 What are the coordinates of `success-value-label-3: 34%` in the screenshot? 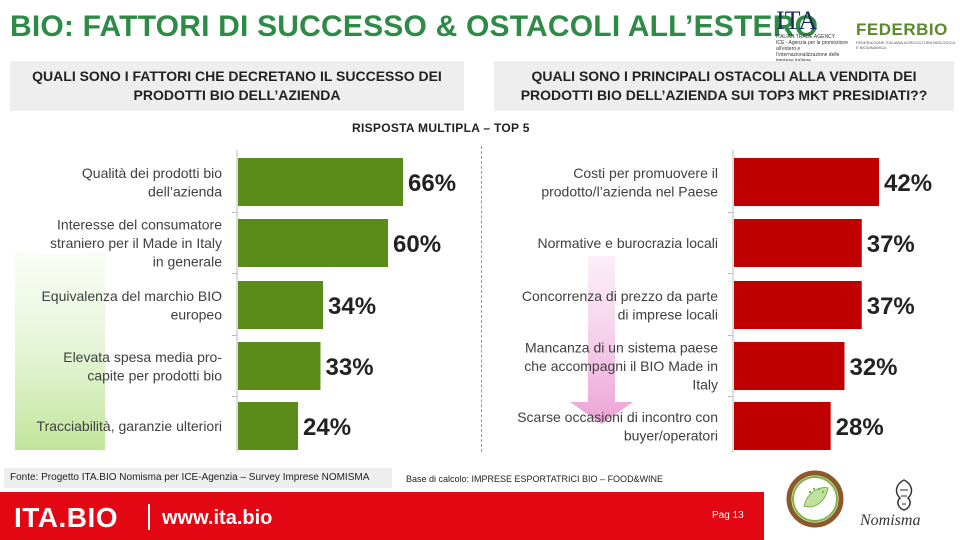 It's located at (352, 306).